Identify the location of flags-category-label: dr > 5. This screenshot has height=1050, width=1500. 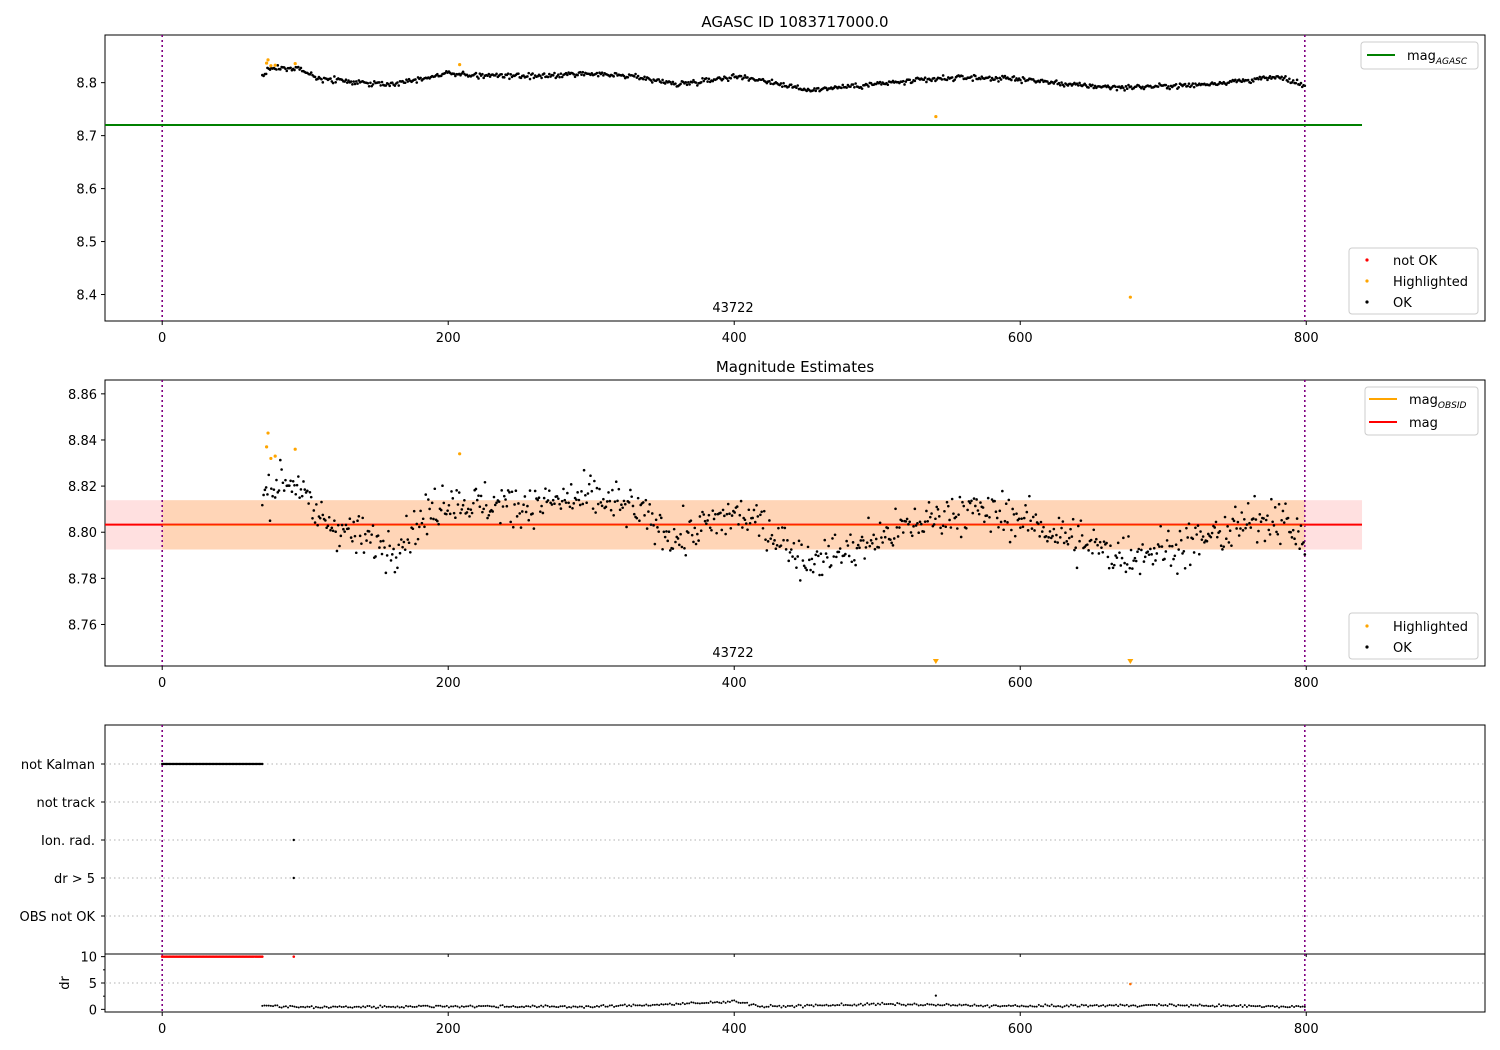
(74, 879).